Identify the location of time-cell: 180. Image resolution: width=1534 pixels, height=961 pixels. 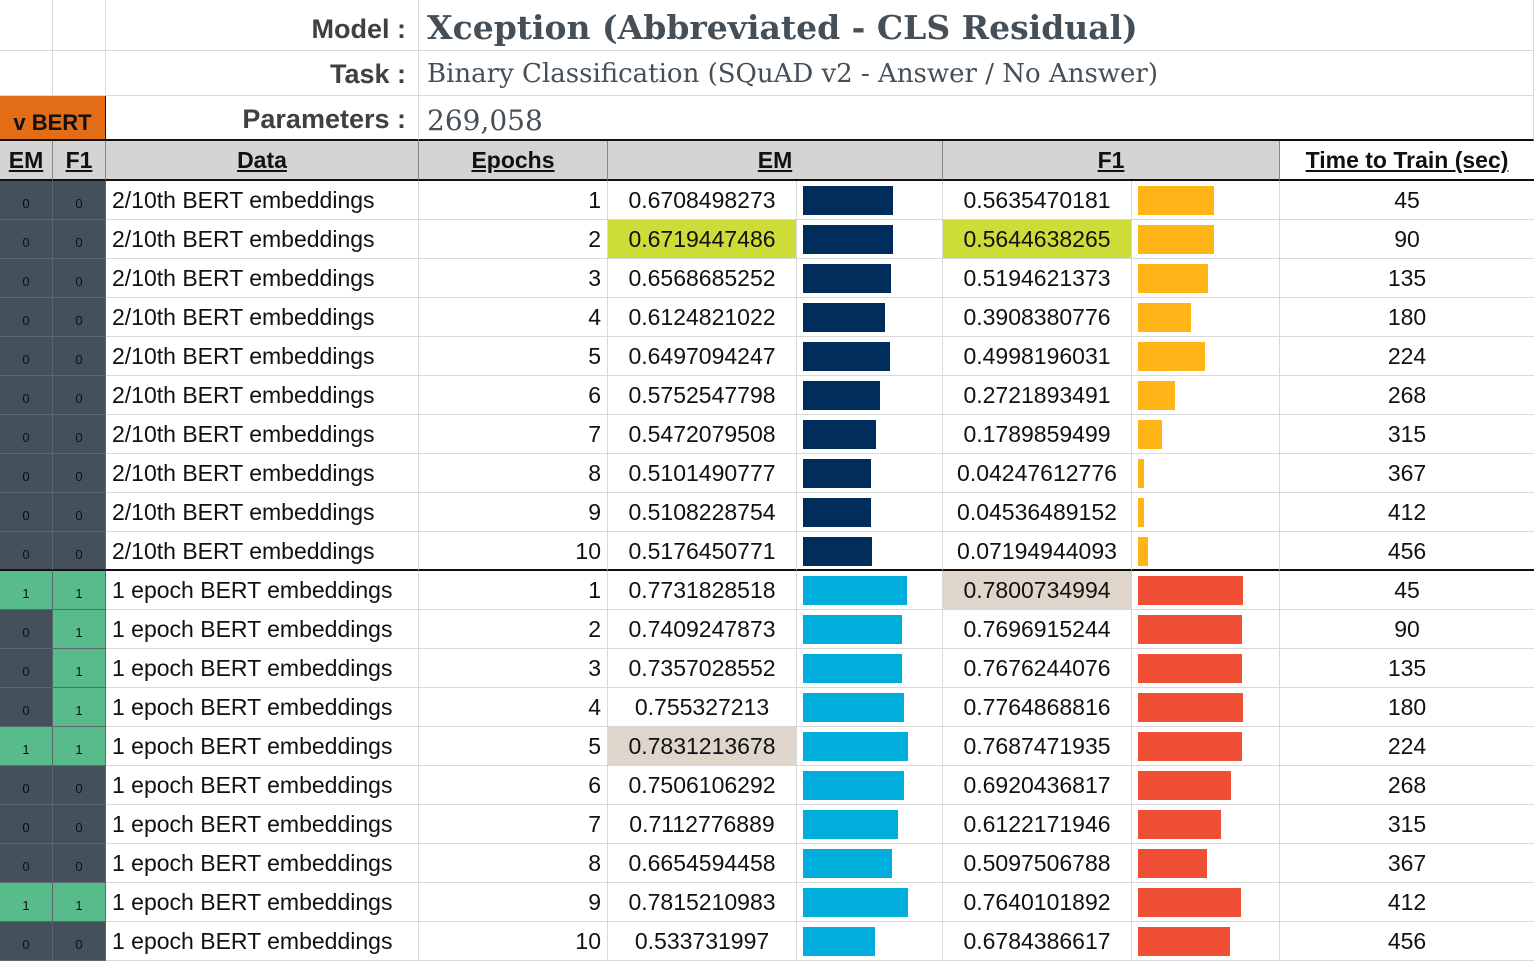
(1407, 317).